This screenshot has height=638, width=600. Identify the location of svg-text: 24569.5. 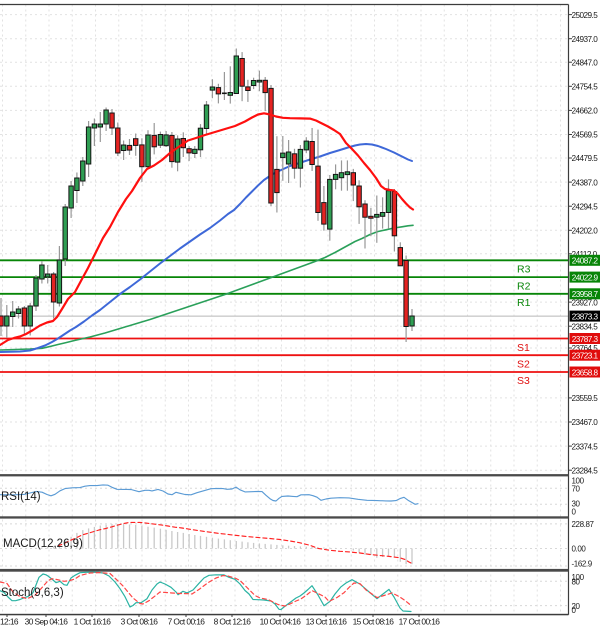
(585, 135).